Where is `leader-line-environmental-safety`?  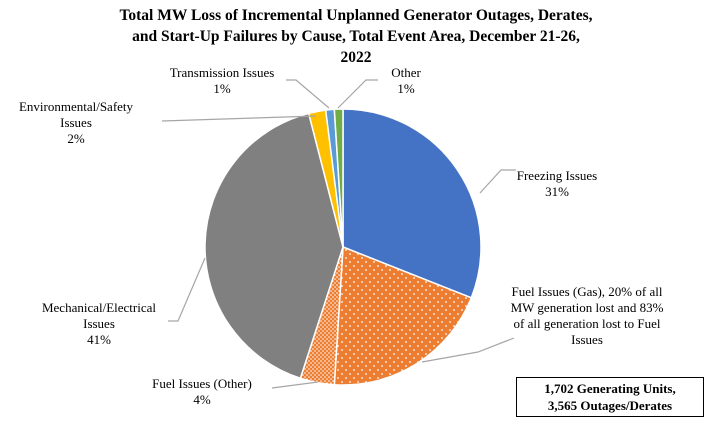 leader-line-environmental-safety is located at coordinates (239, 118).